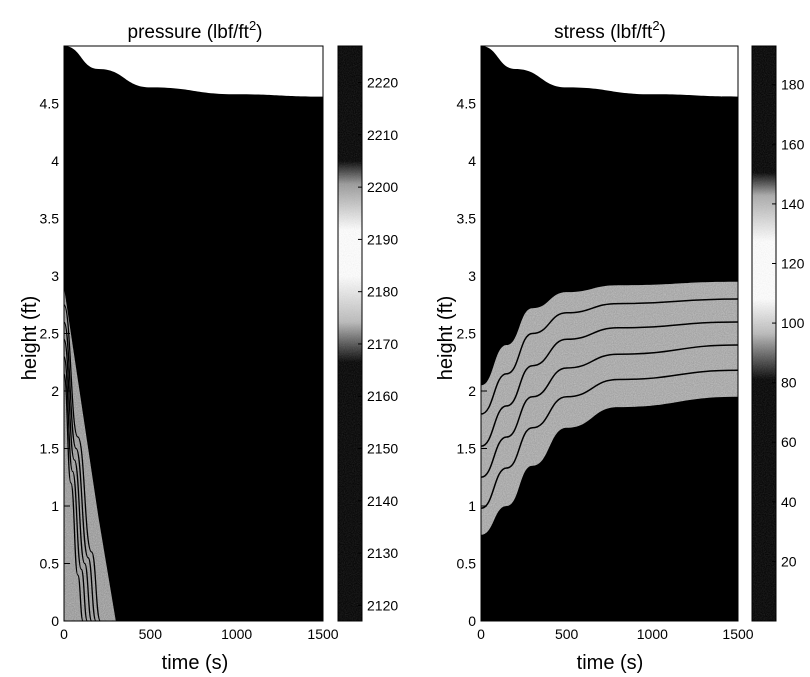  I want to click on stress-title: stress (lbf/ft2), so click(610, 30).